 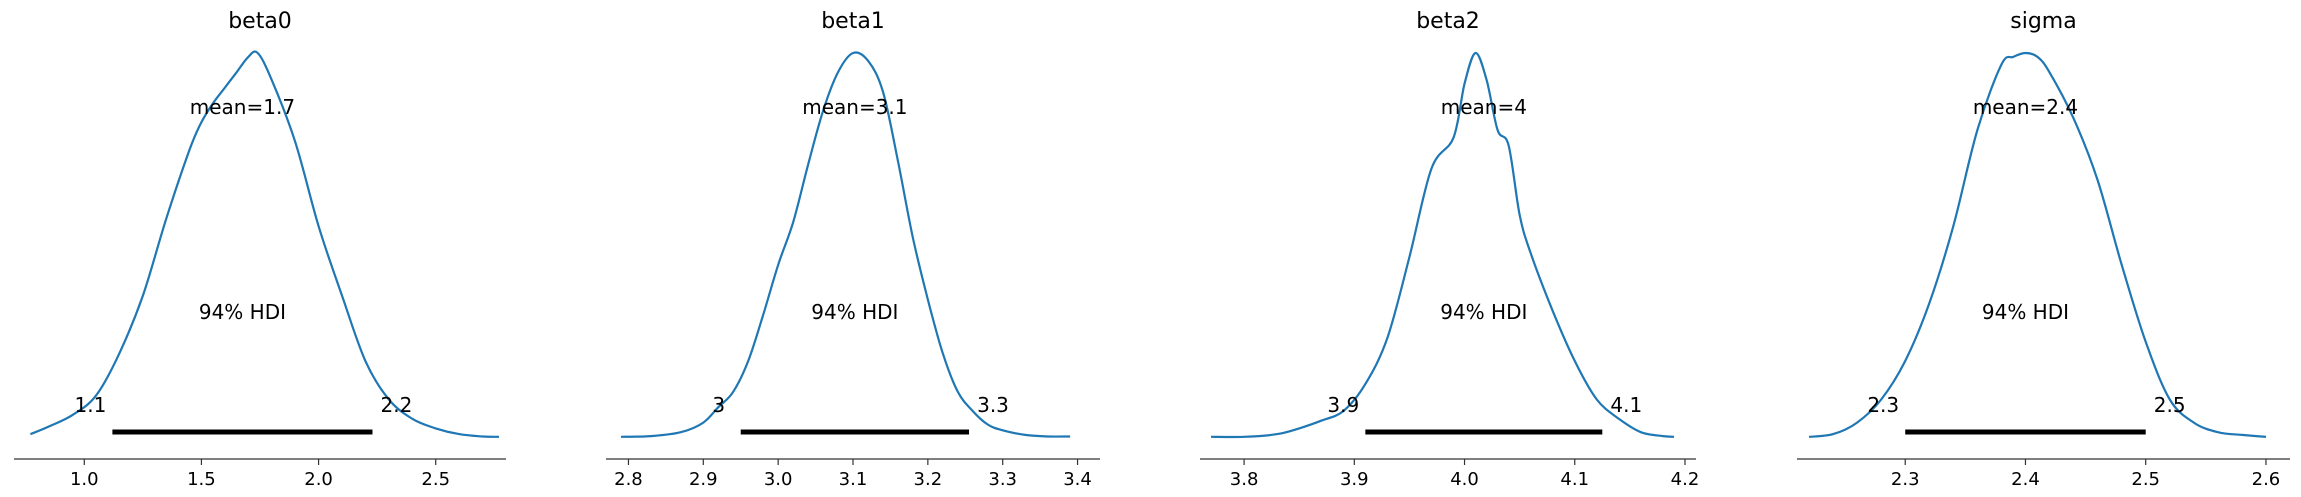 What do you see at coordinates (84, 479) in the screenshot?
I see `x-tick-label: 1.0` at bounding box center [84, 479].